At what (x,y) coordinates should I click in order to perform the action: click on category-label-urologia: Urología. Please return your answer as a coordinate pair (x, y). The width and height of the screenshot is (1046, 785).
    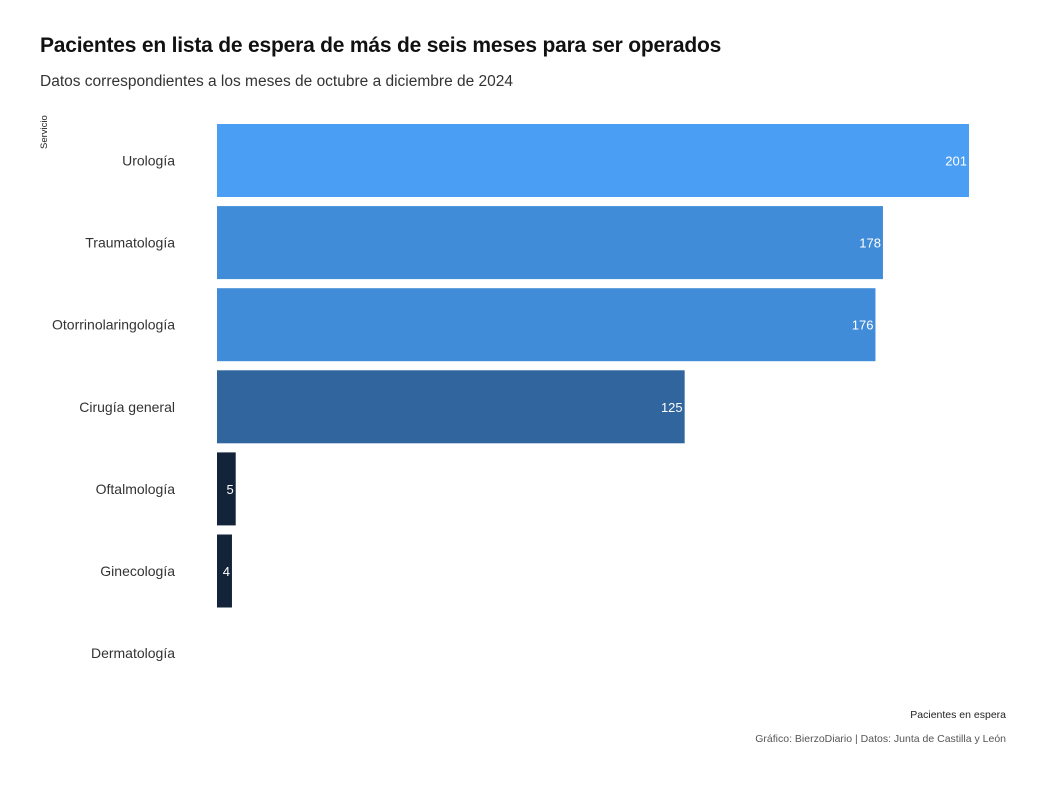
    Looking at the image, I should click on (148, 161).